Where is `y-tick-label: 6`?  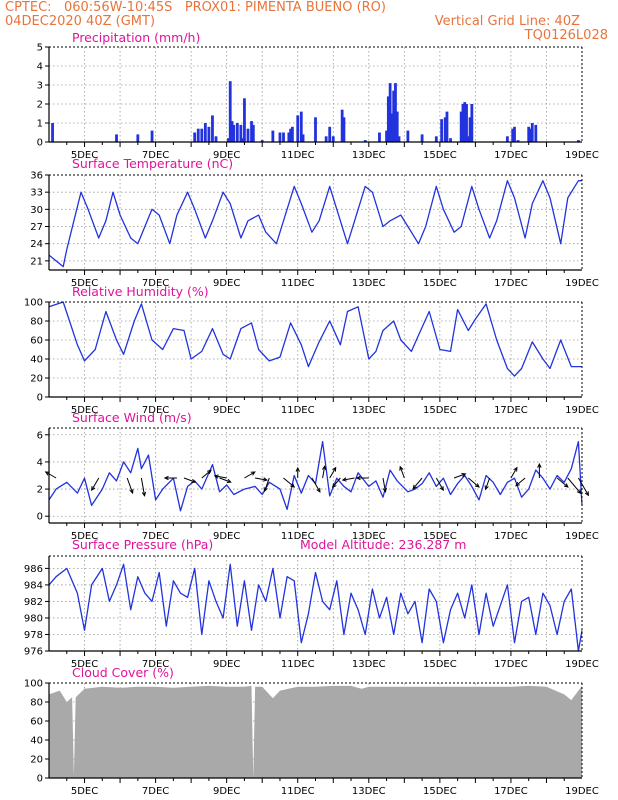
y-tick-label: 6 is located at coordinates (40, 435).